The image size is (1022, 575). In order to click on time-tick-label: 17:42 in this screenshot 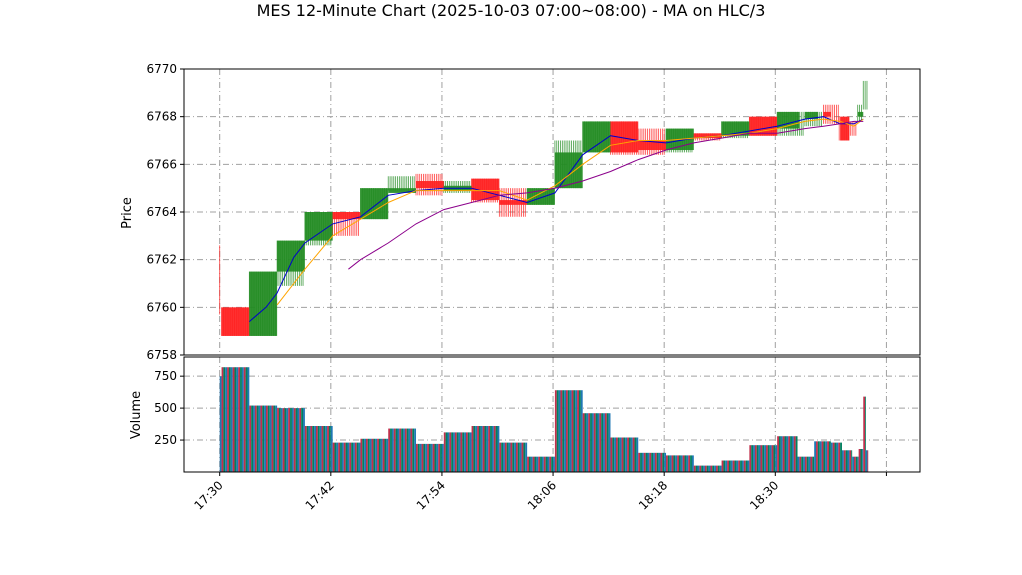, I will do `click(320, 495)`.